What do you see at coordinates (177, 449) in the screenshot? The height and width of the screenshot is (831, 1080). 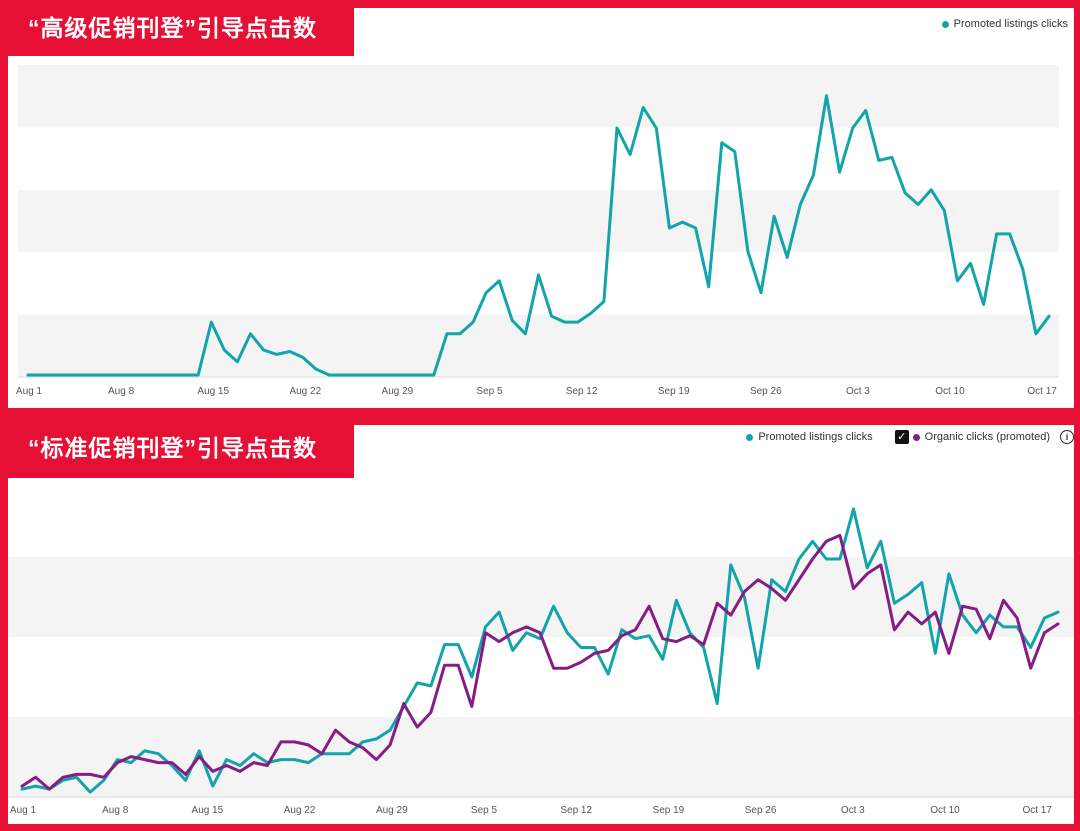 I see `chart-title: “标准促销刊登”引导点击数` at bounding box center [177, 449].